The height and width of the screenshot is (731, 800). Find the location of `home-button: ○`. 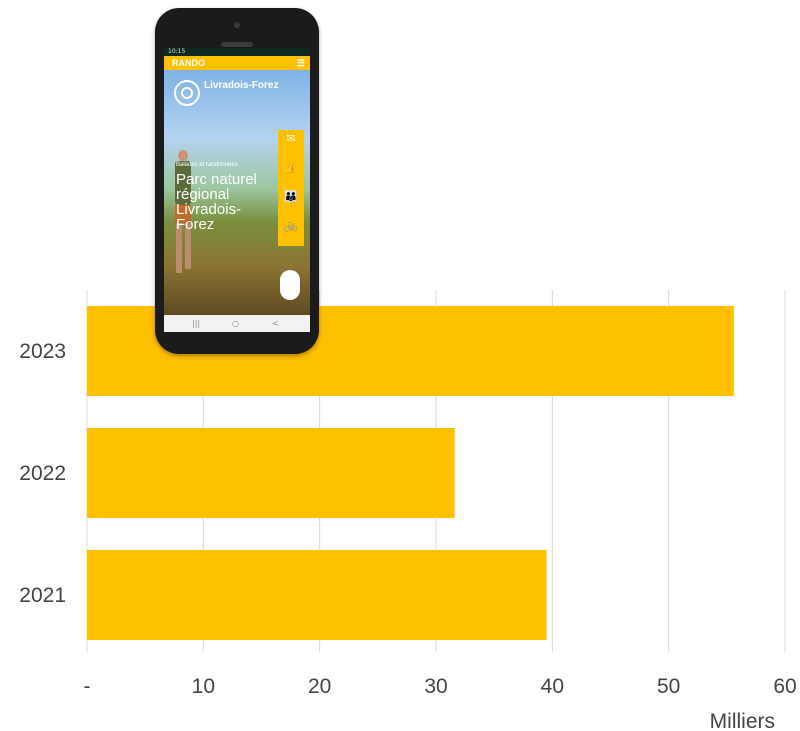

home-button: ○ is located at coordinates (235, 323).